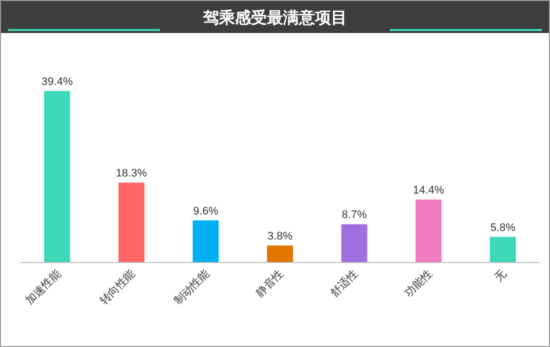 This screenshot has height=347, width=550. Describe the element at coordinates (344, 283) in the screenshot. I see `x-tick-label: 舒适性` at that location.